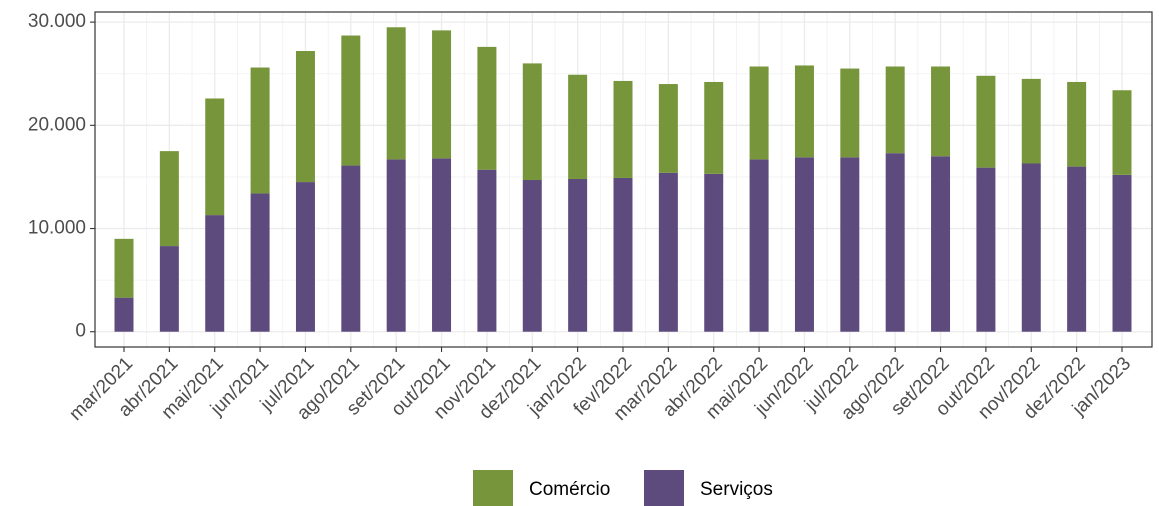  I want to click on y-tick-label: 30.000, so click(57, 21).